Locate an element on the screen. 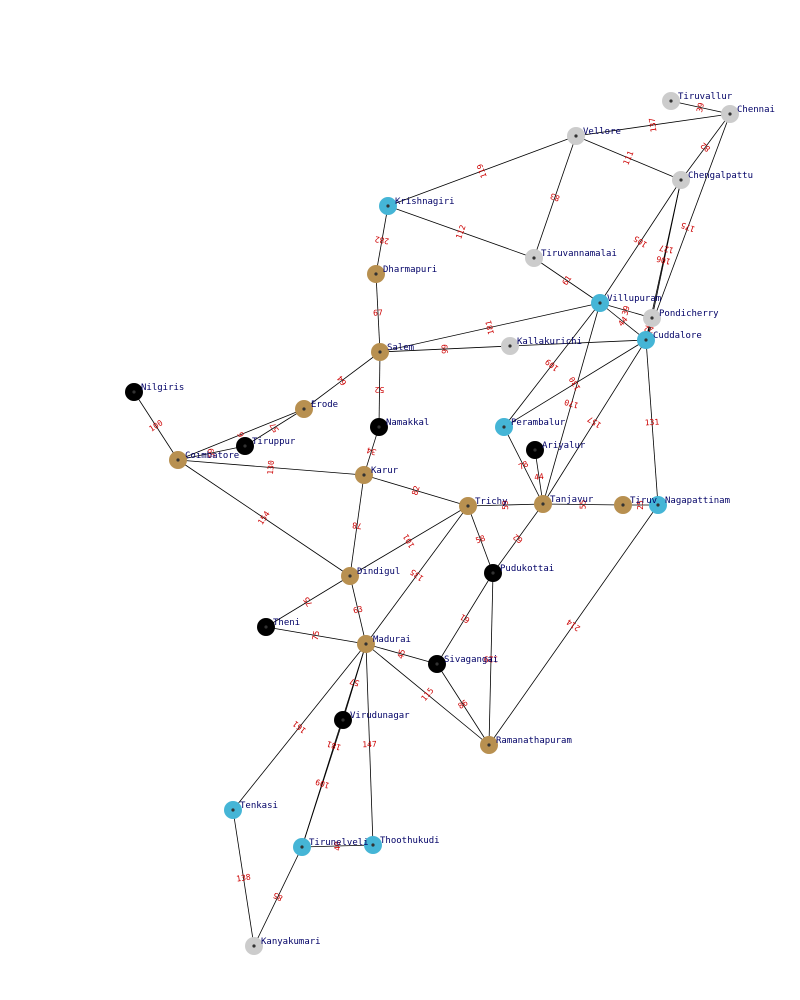 This screenshot has width=800, height=1000. node-label-perambalur: Perambalur is located at coordinates (538, 423).